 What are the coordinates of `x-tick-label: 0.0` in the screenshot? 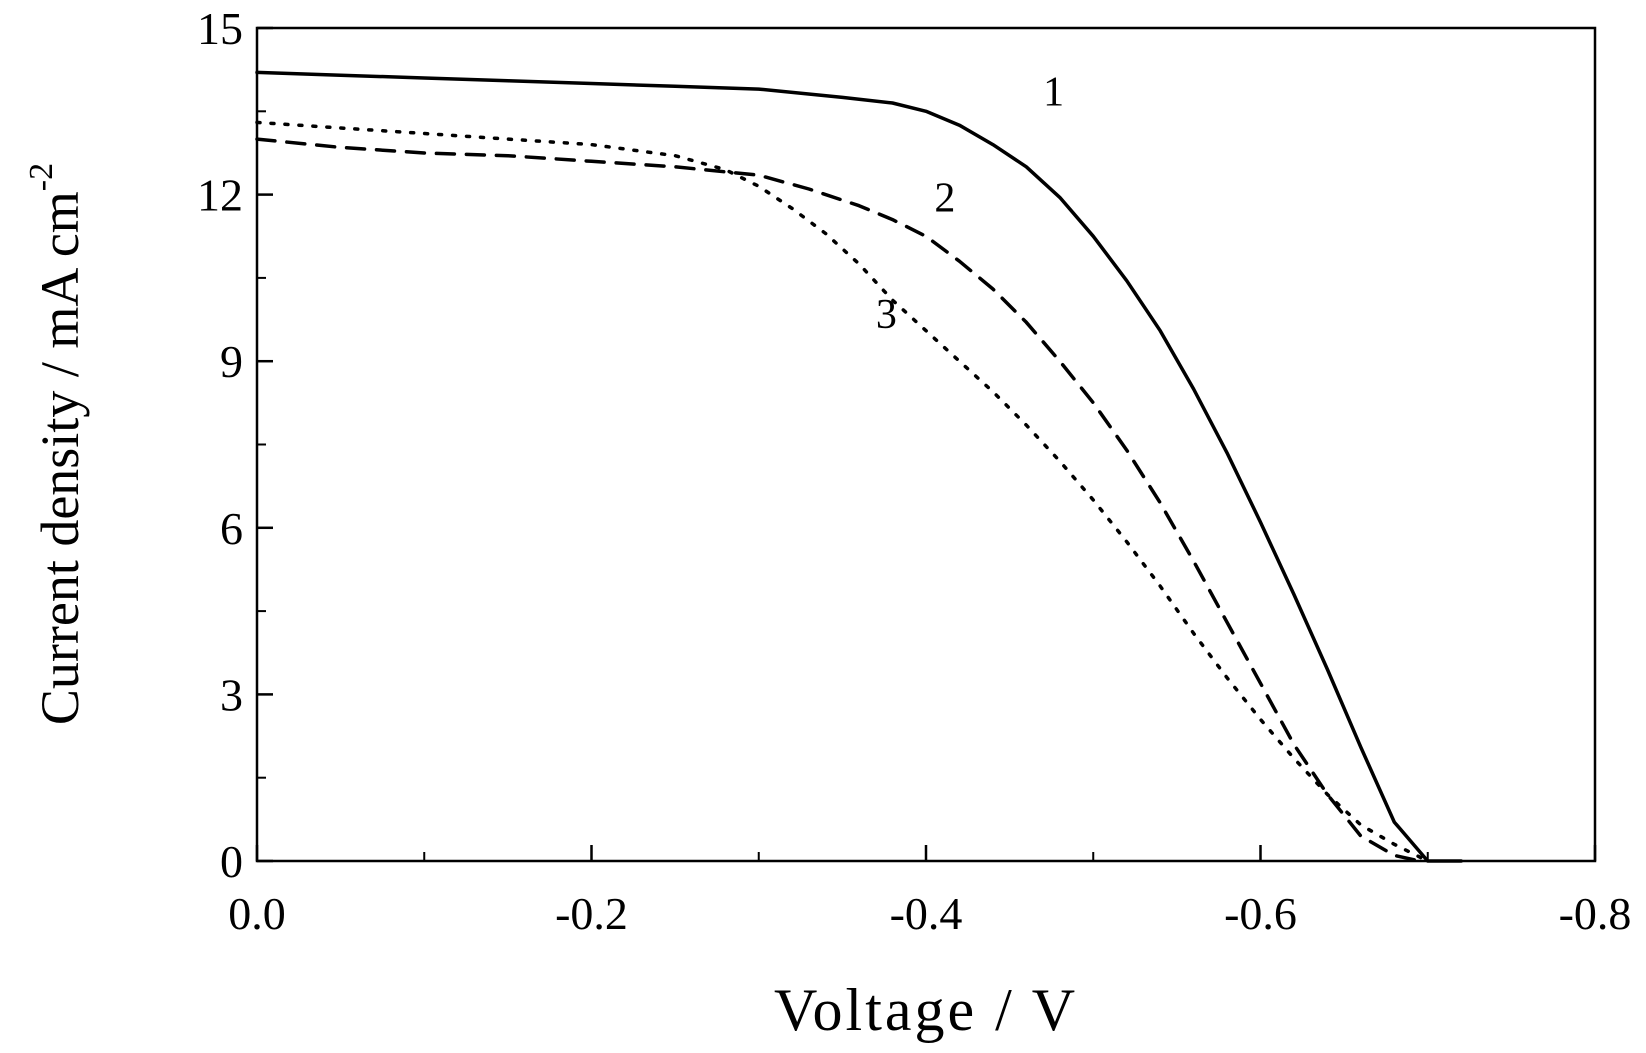 It's located at (257, 913).